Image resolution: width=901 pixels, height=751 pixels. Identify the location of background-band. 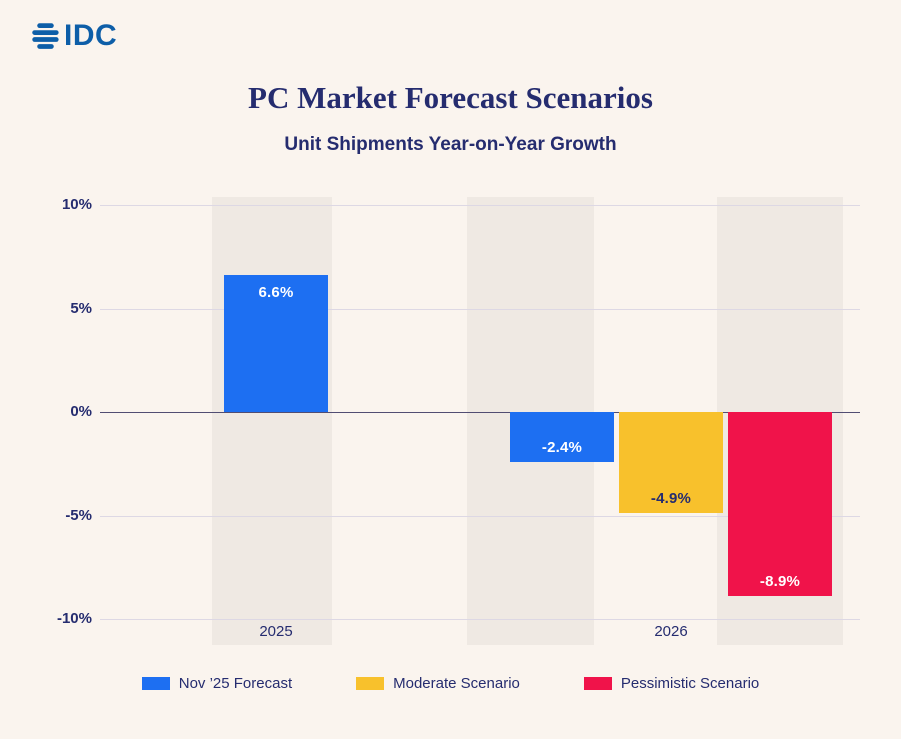
(272, 421).